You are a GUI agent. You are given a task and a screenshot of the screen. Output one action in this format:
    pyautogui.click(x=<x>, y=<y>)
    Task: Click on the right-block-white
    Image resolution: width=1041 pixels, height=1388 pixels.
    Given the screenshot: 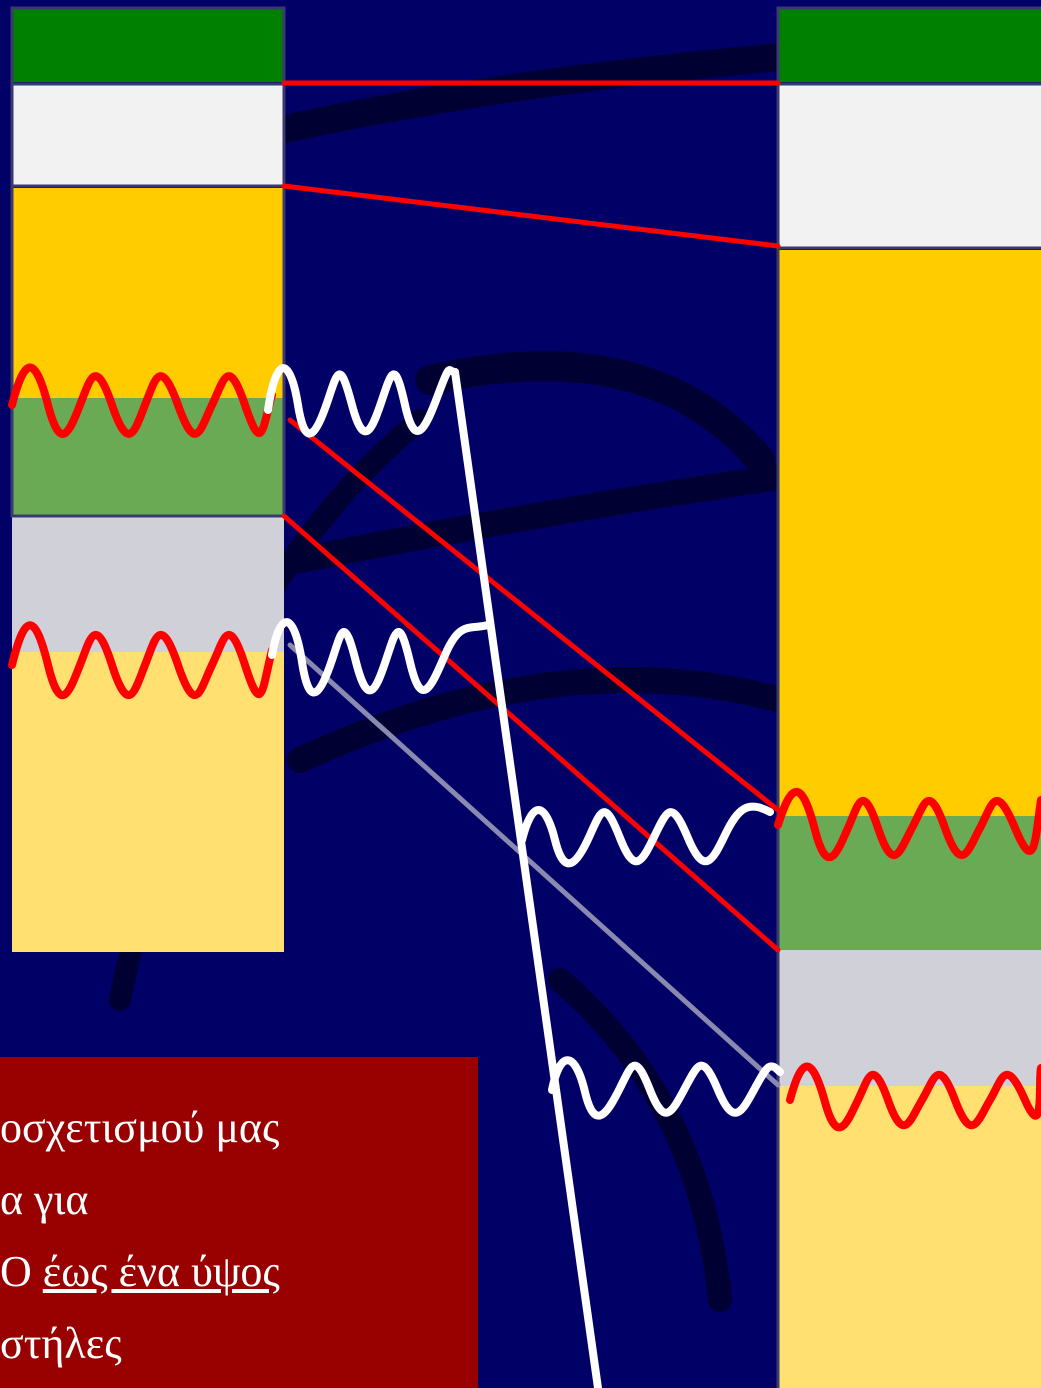 What is the action you would take?
    pyautogui.click(x=908, y=166)
    